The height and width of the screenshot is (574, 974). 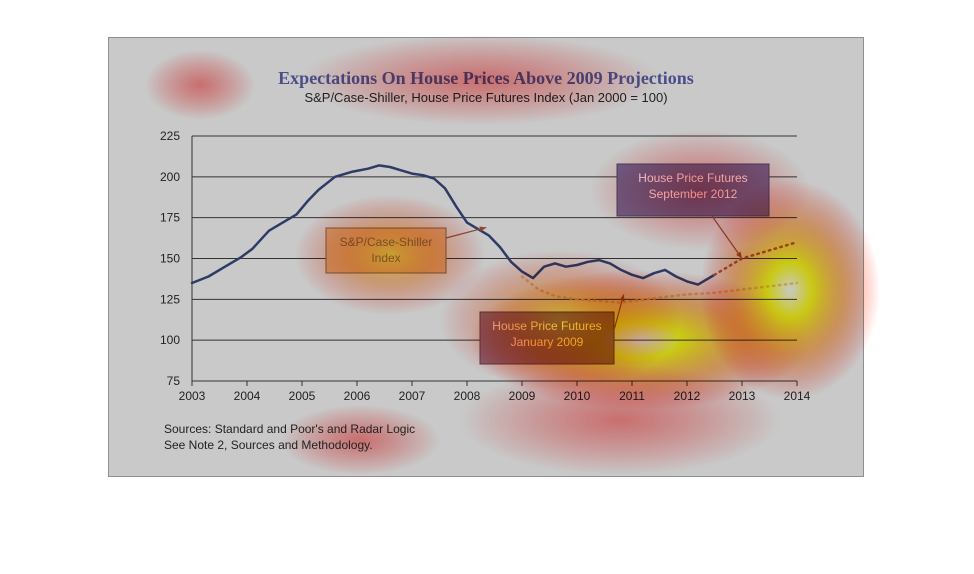 I want to click on y-tick-label: 75, so click(x=174, y=381).